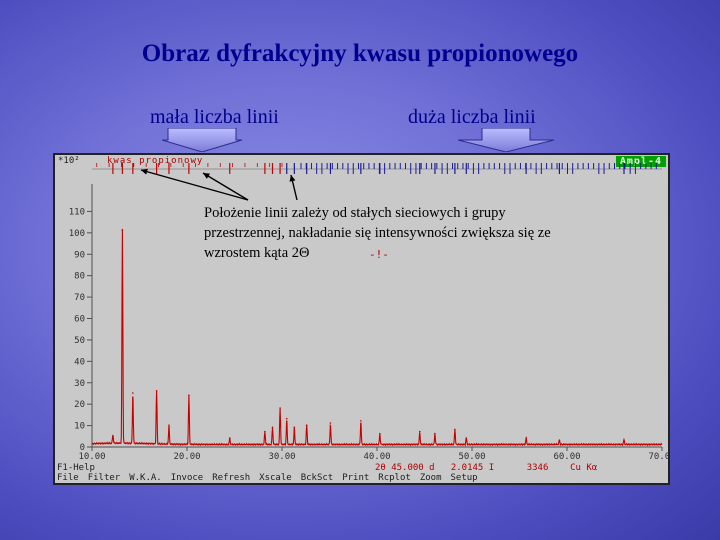 The height and width of the screenshot is (540, 720). I want to click on sample-name: kwas propionowy, so click(155, 161).